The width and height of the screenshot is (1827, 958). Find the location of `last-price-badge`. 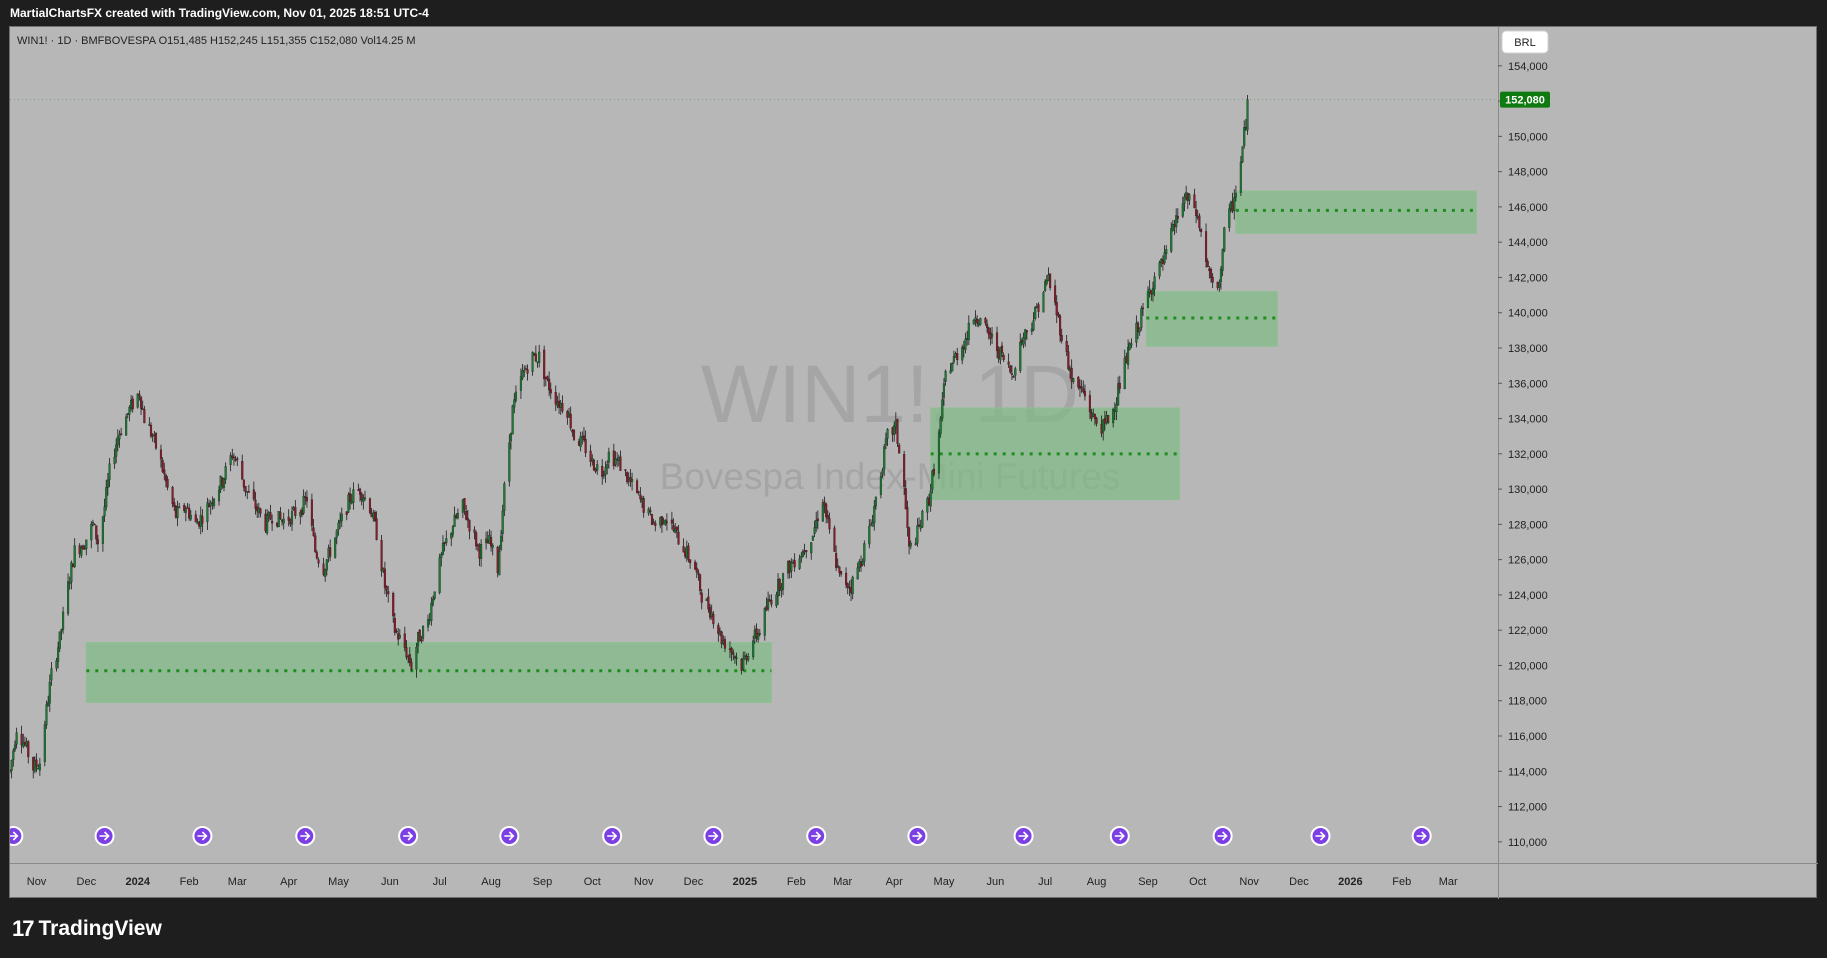

last-price-badge is located at coordinates (1525, 99).